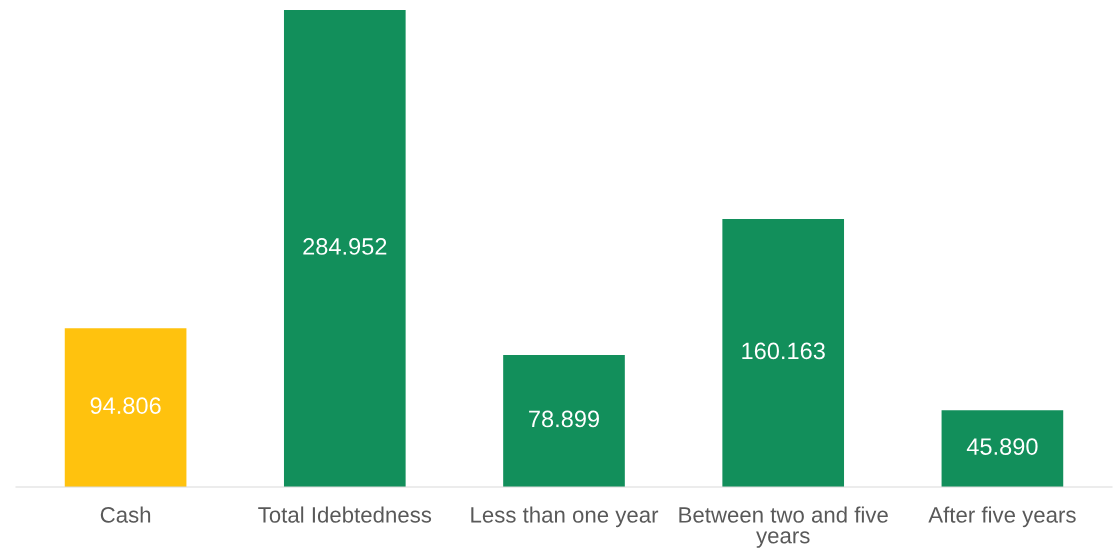  I want to click on x-tick-label: Less than one year, so click(565, 517).